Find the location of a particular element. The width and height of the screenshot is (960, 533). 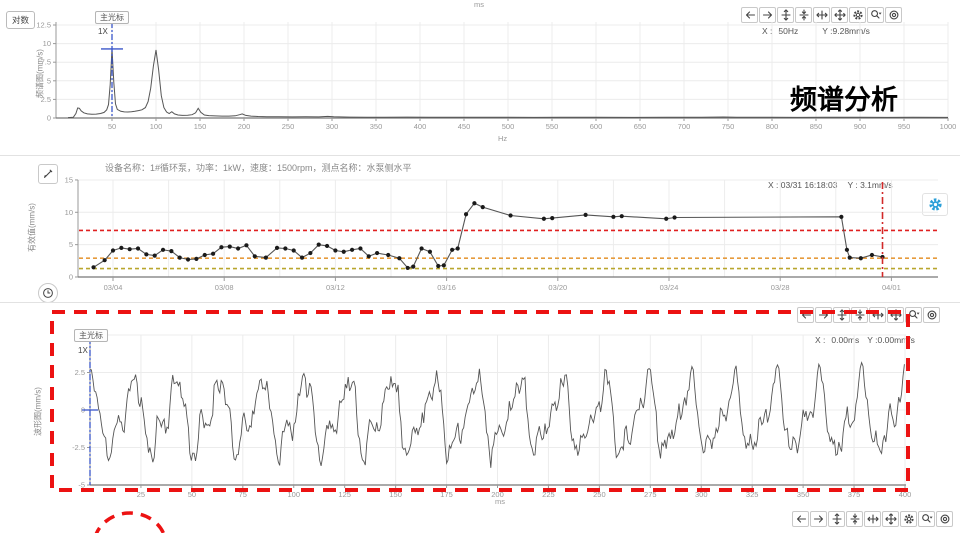

gear-blue-icon is located at coordinates (935, 204).